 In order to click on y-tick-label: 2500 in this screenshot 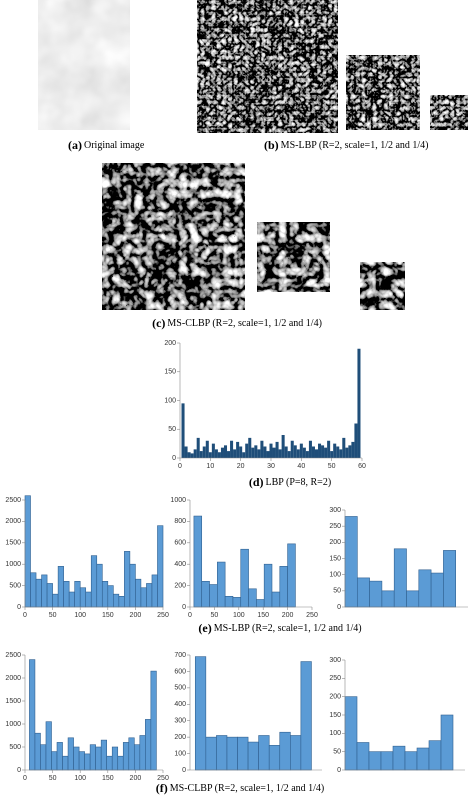, I will do `click(13, 655)`.